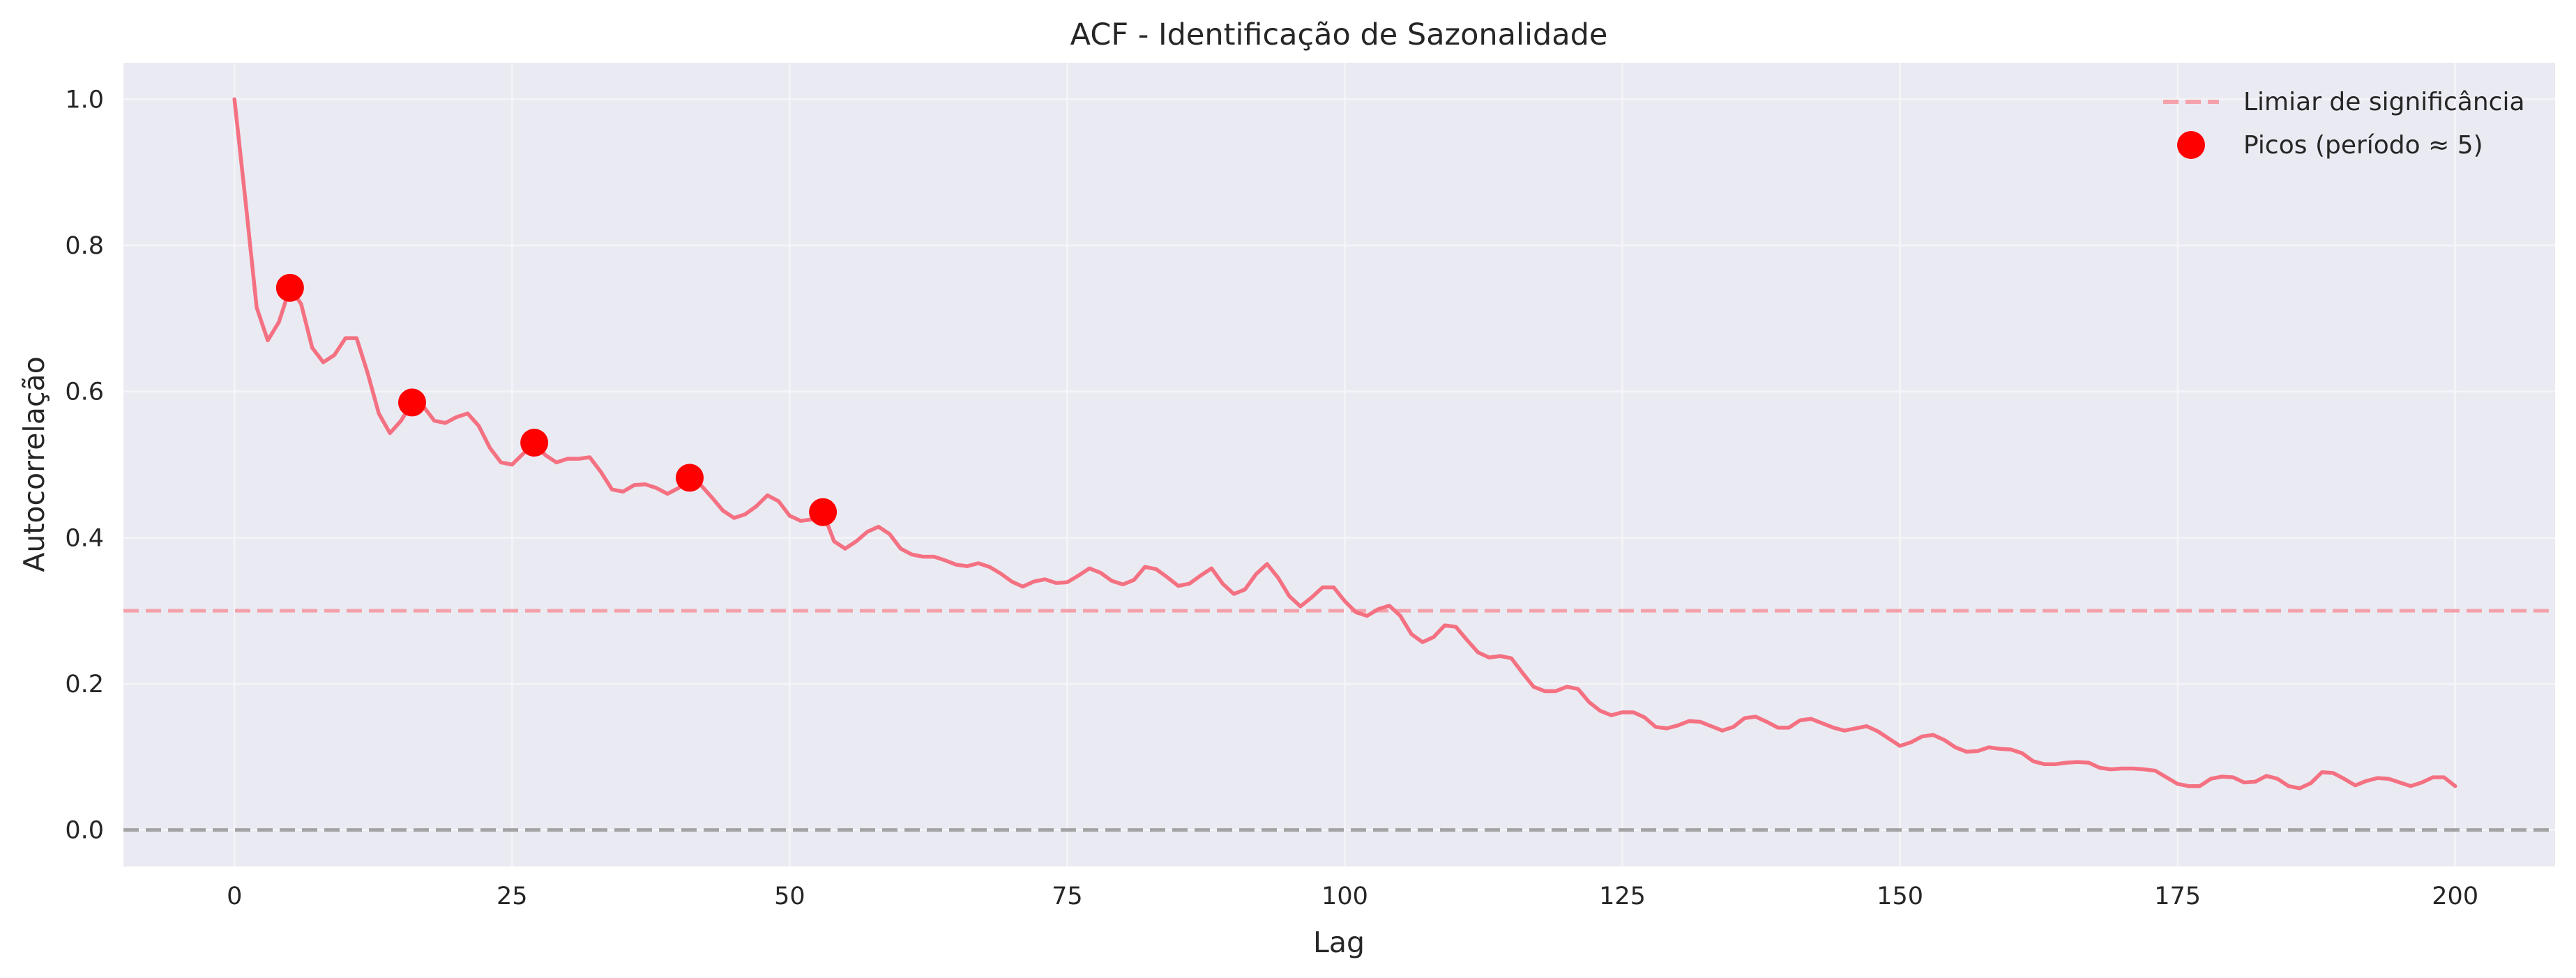 The height and width of the screenshot is (978, 2576). I want to click on y-tick-label: 0.0, so click(84, 831).